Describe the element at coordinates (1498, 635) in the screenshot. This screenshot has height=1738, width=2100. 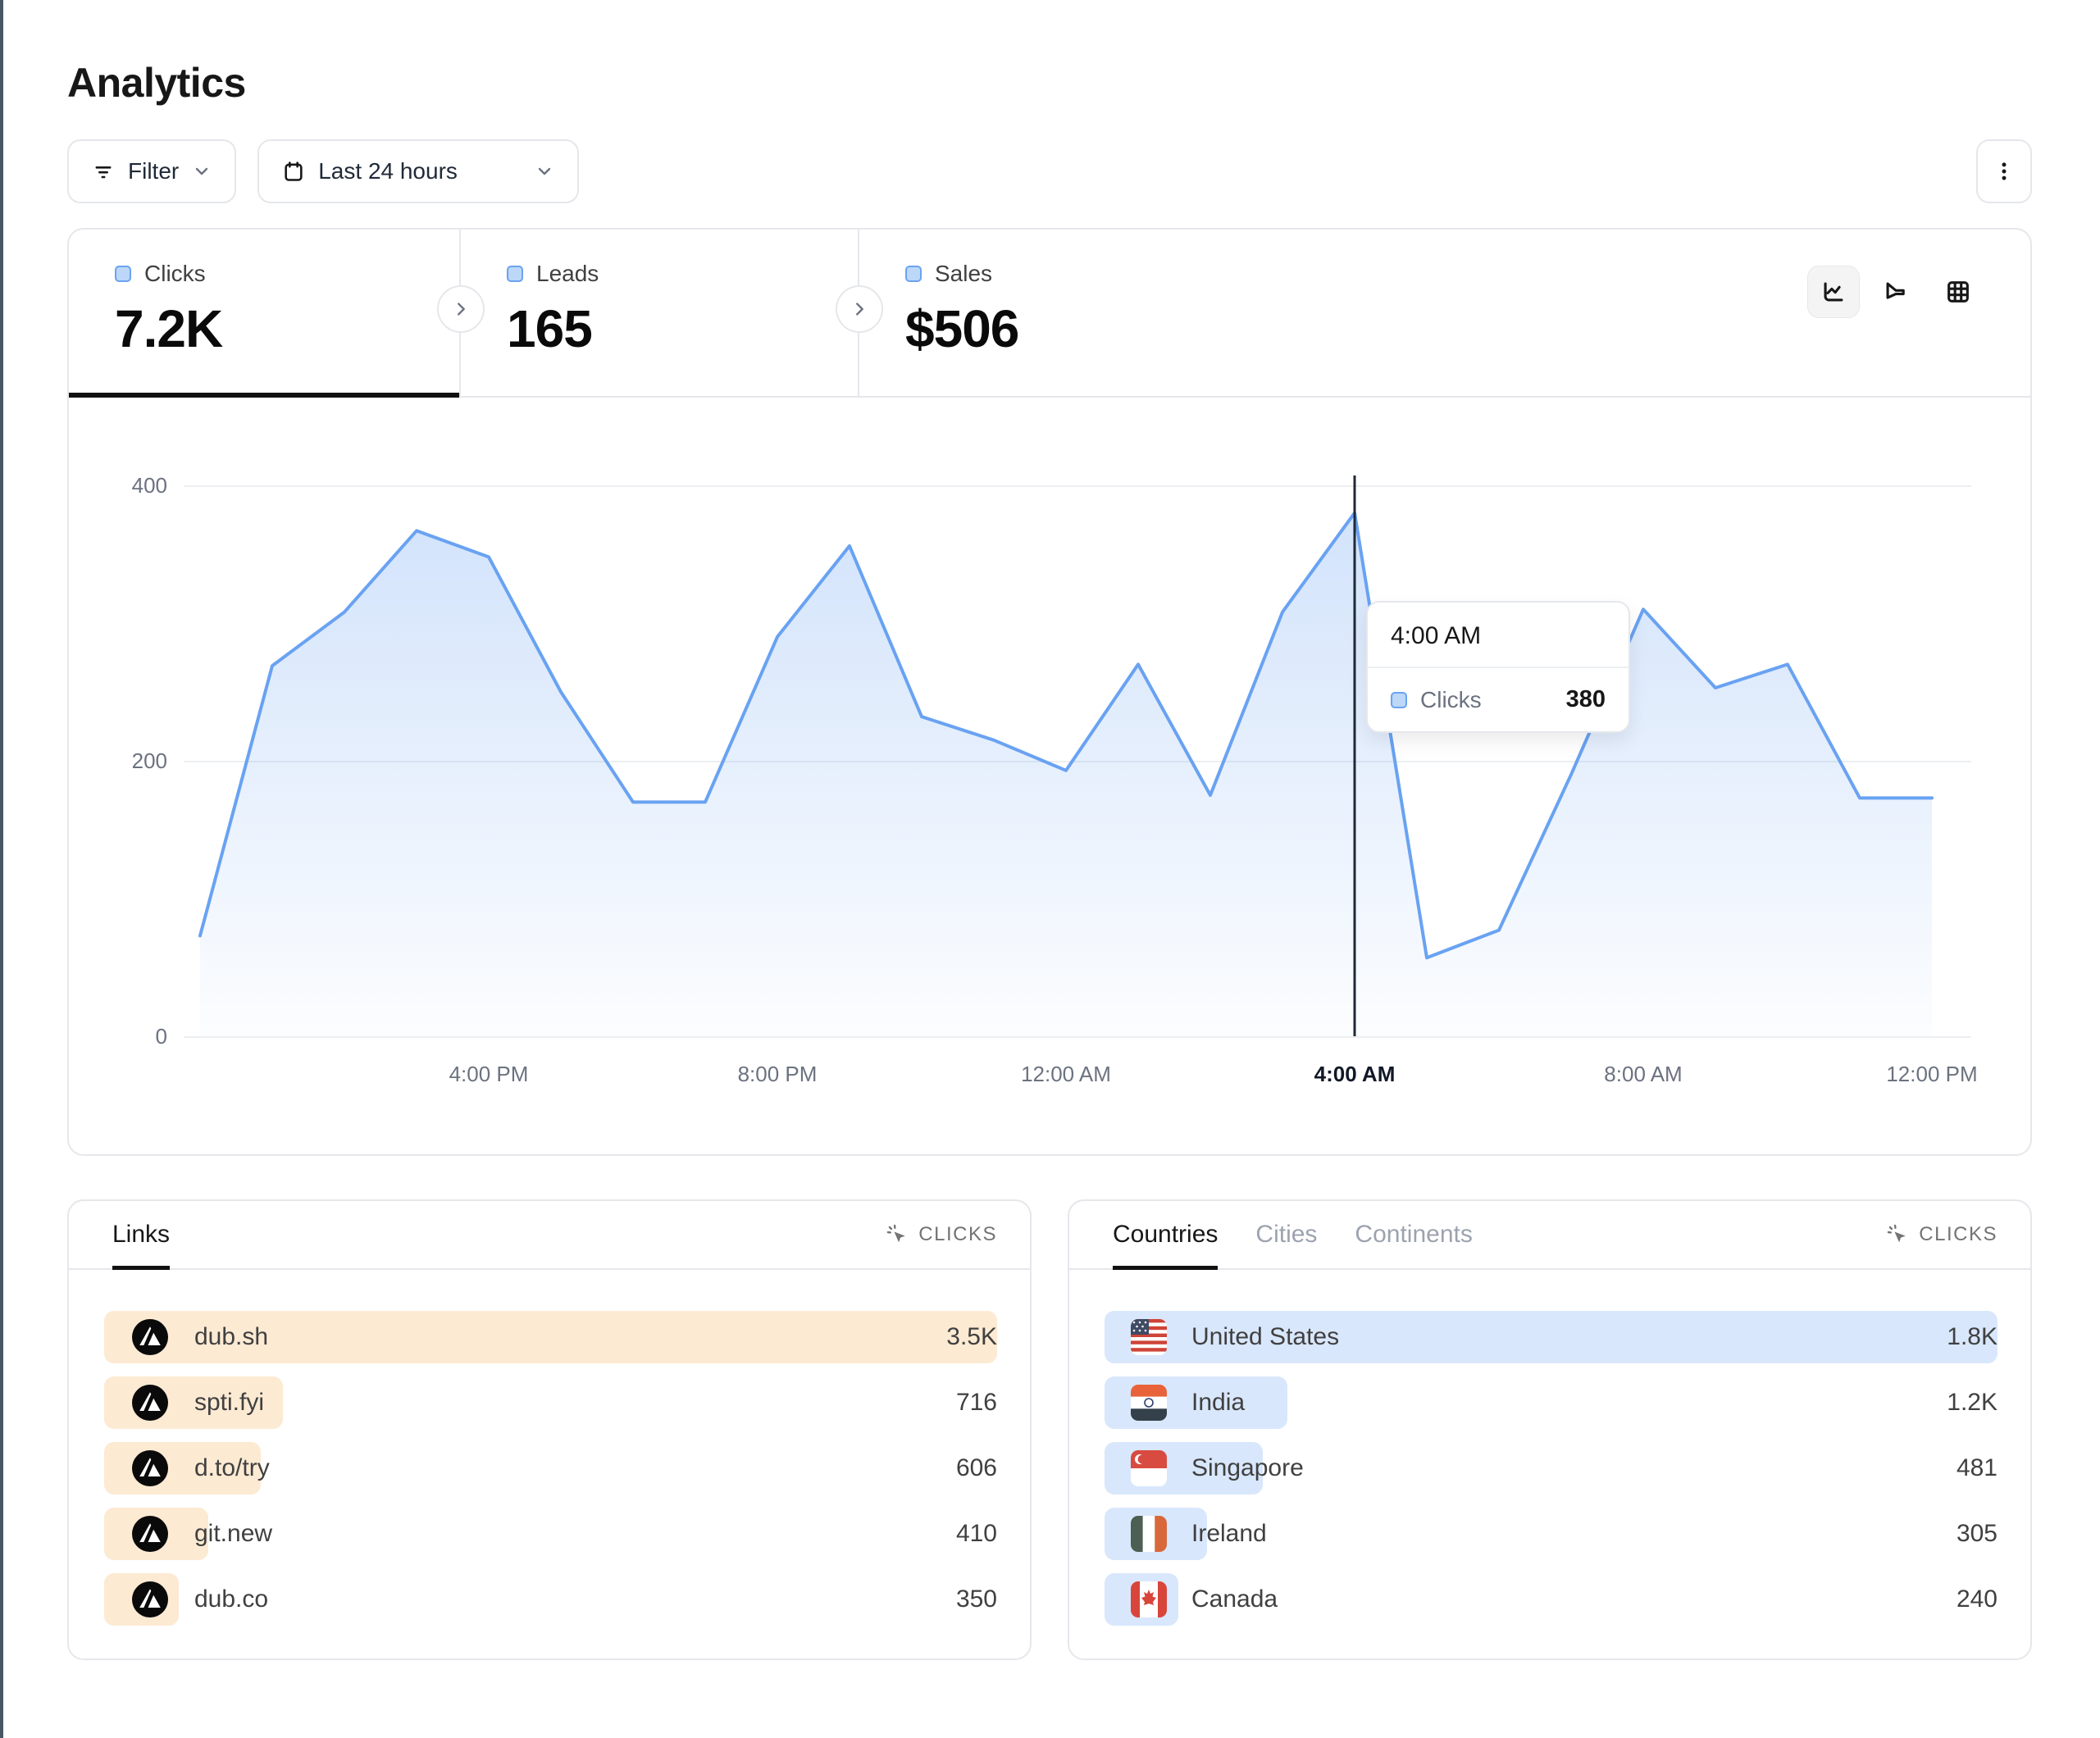
I see `tooltip-time: 4:00 AM` at that location.